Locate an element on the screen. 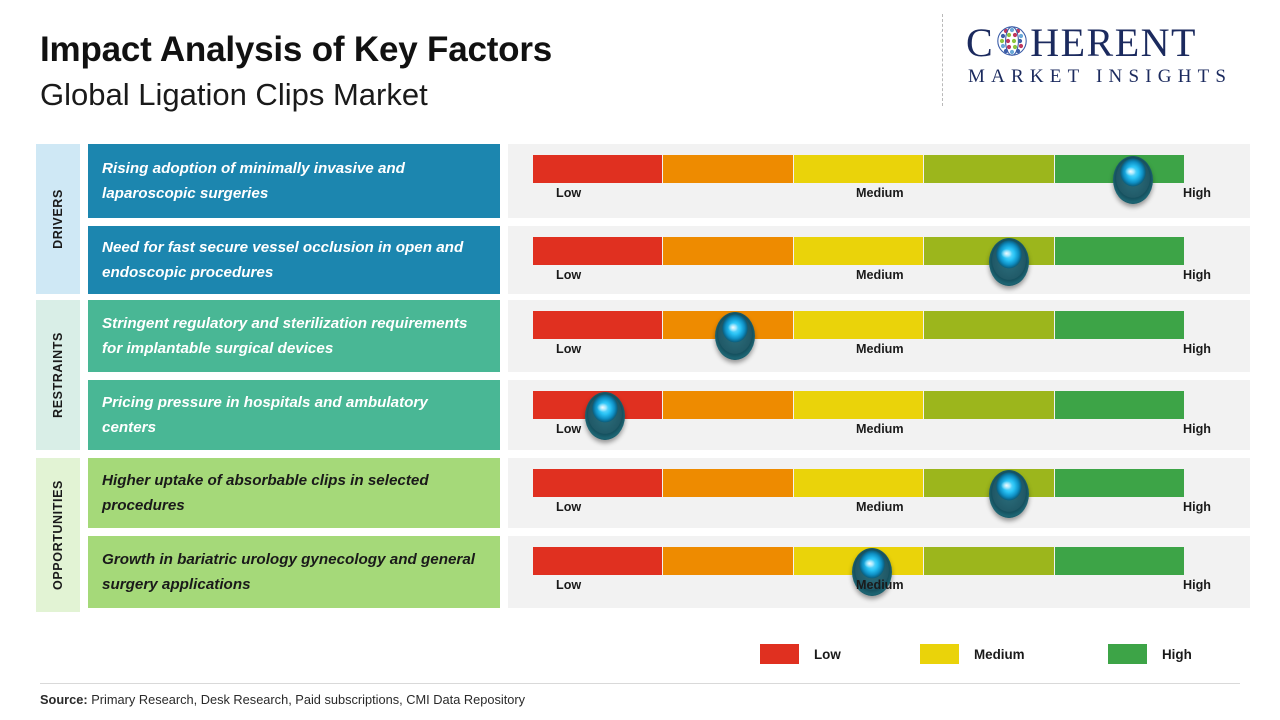 This screenshot has width=1280, height=720. legend-item: Medium is located at coordinates (972, 654).